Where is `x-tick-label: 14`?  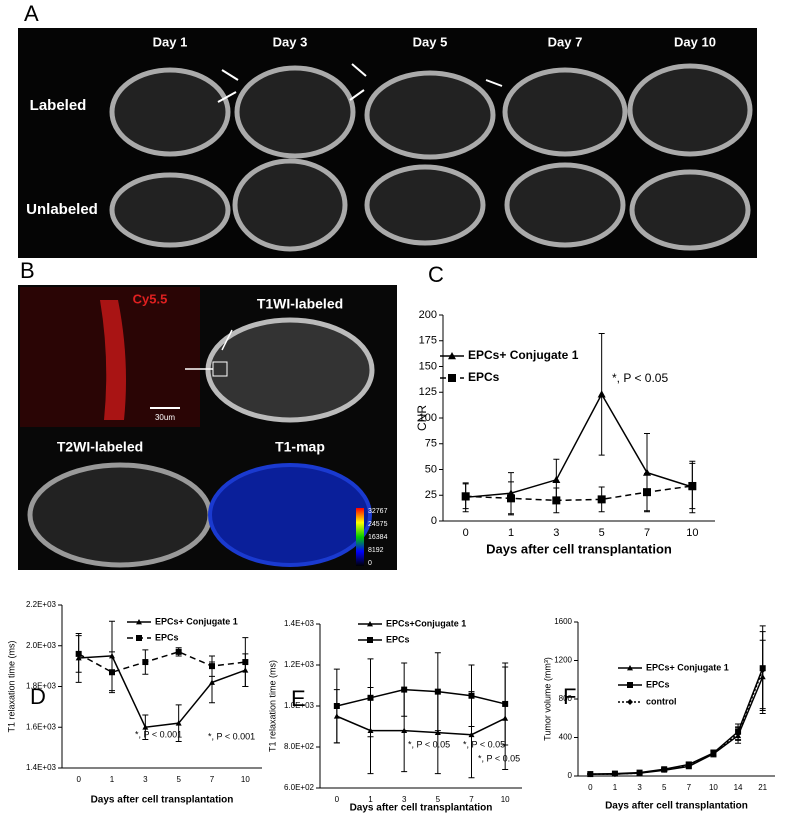
x-tick-label: 14 is located at coordinates (738, 787).